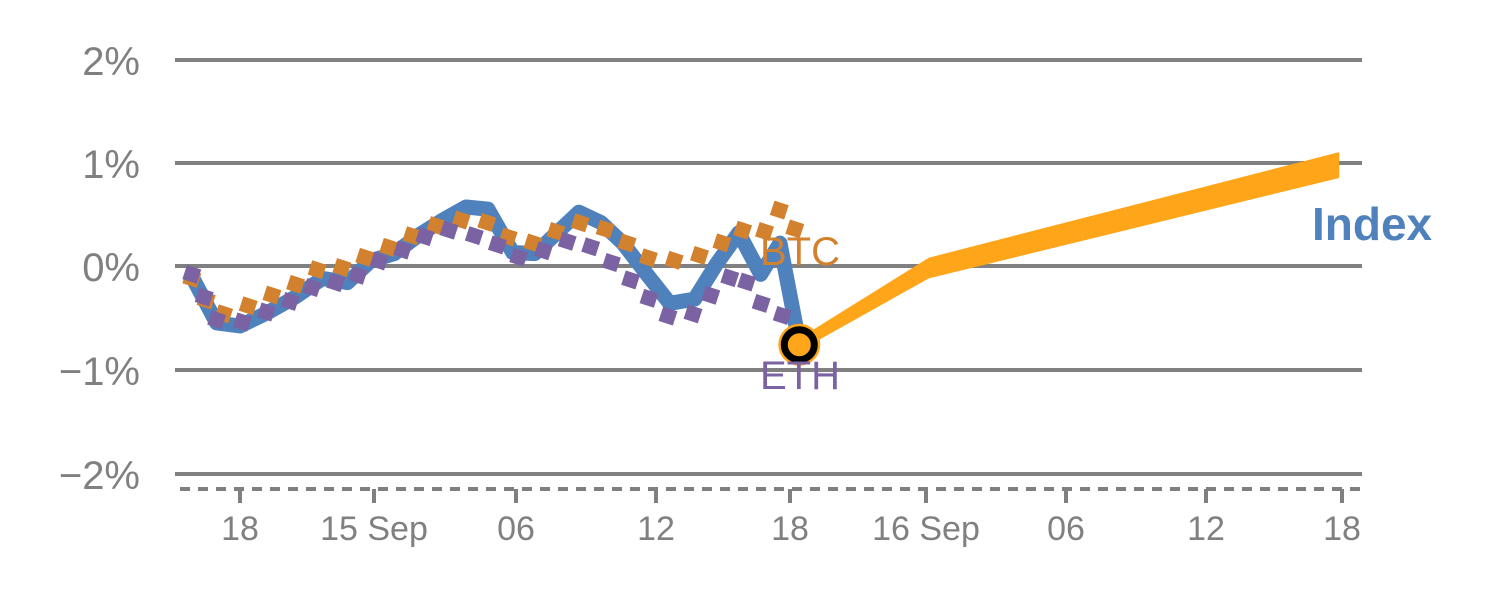 This screenshot has width=1500, height=600. I want to click on xtick-label-2: 06, so click(516, 529).